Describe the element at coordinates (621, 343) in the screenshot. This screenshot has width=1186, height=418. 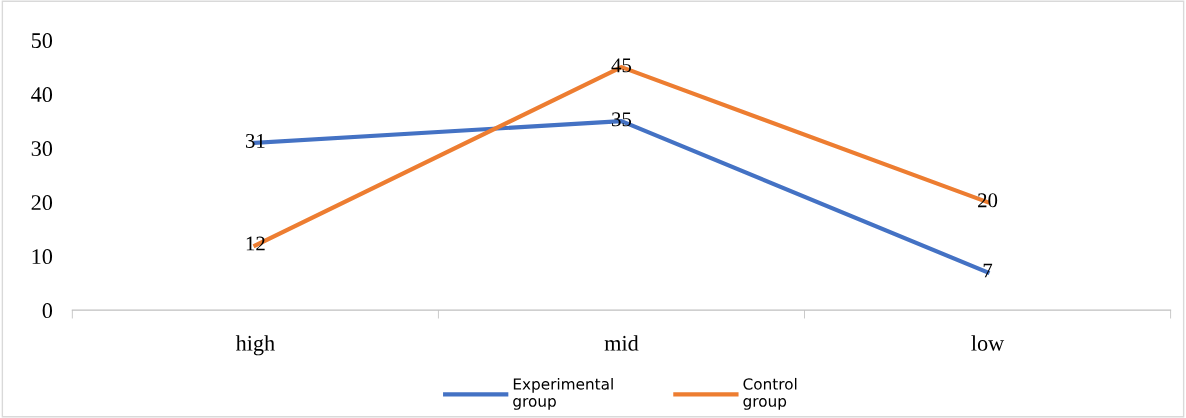
I see `x-tick-label: mid` at that location.